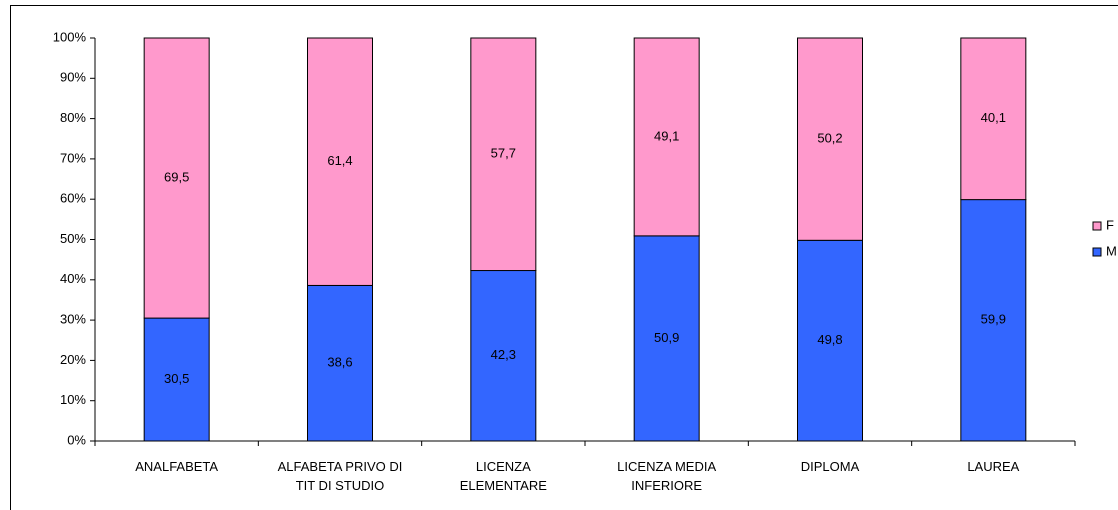  I want to click on x-tick-label: LICENZA MEDIA INFERIORE, so click(667, 476).